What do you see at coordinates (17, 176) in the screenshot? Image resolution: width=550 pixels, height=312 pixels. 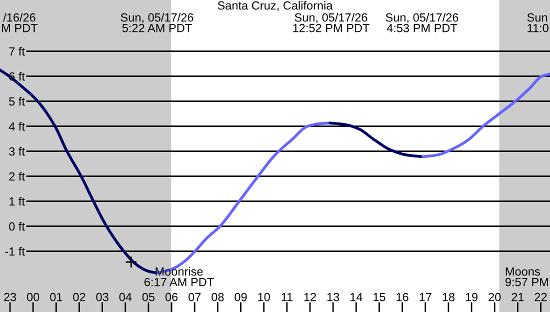 I see `y-tick-label: 2 ft` at bounding box center [17, 176].